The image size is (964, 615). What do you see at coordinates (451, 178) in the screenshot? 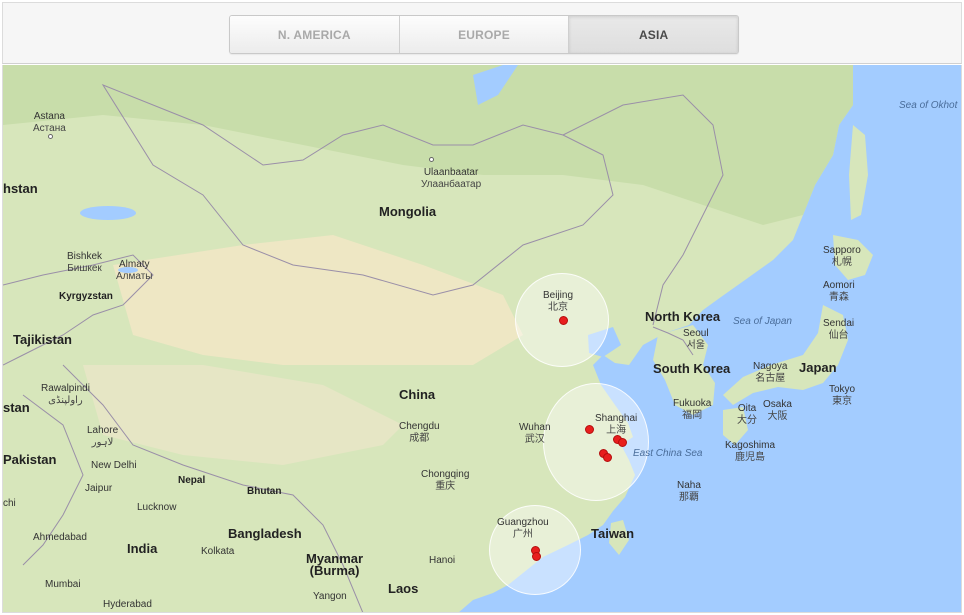
I see `label-city: Ulaanbaatar Улаанбаатар` at bounding box center [451, 178].